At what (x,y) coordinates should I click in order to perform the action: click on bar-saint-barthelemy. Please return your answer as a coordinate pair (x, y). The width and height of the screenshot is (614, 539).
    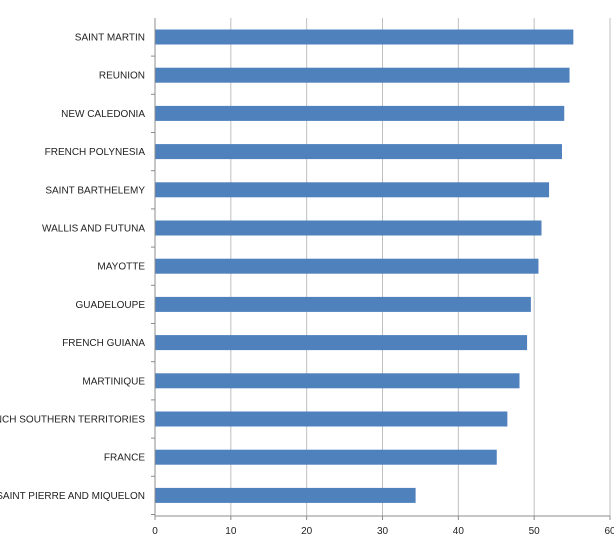
    Looking at the image, I should click on (352, 190).